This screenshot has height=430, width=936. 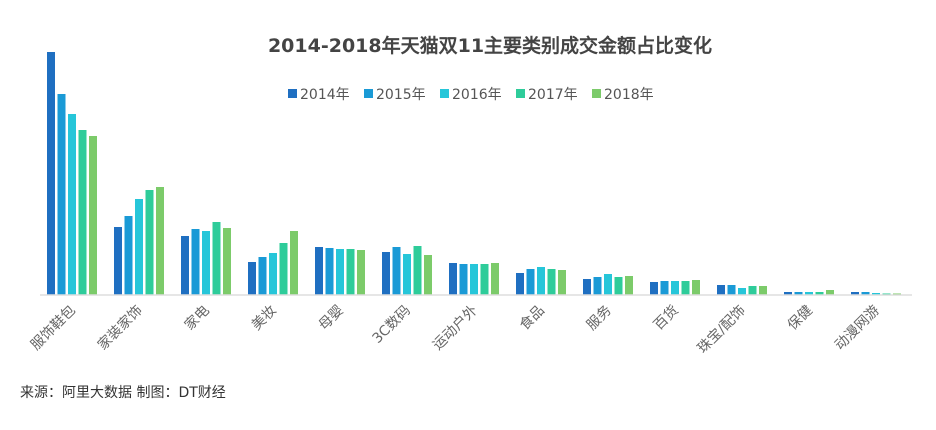 What do you see at coordinates (532, 318) in the screenshot?
I see `x-tick-label: 食品` at bounding box center [532, 318].